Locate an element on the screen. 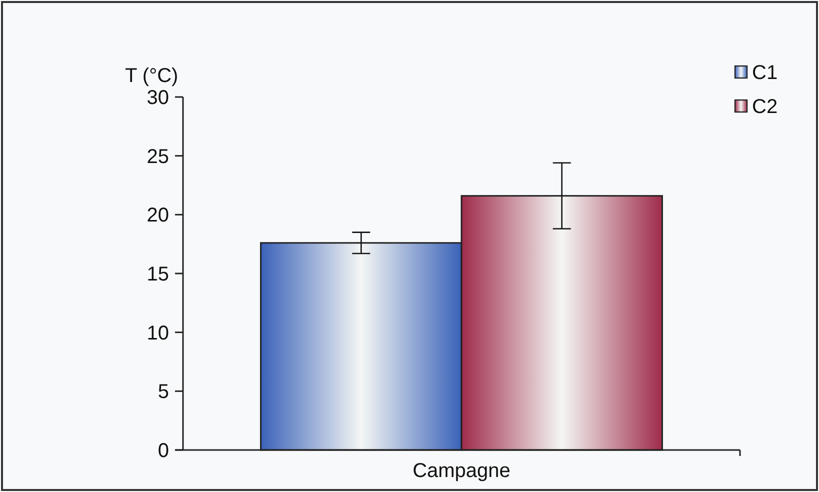 The height and width of the screenshot is (492, 819). y-tick-label: 10 is located at coordinates (157, 333).